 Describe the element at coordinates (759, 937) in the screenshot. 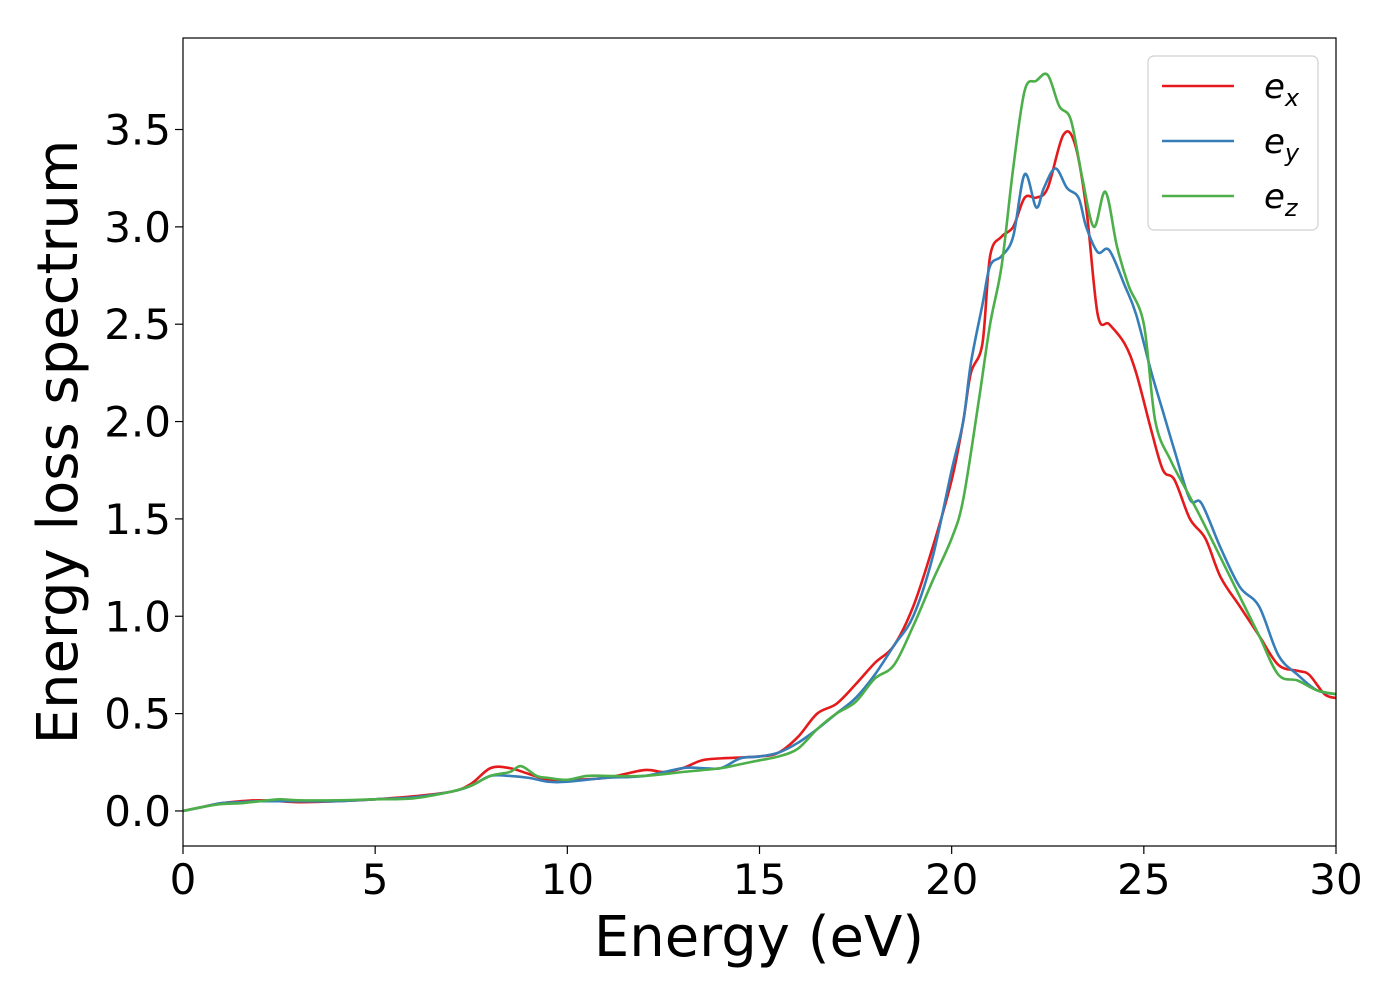

I see `x-axis-label: Energy (eV)` at that location.